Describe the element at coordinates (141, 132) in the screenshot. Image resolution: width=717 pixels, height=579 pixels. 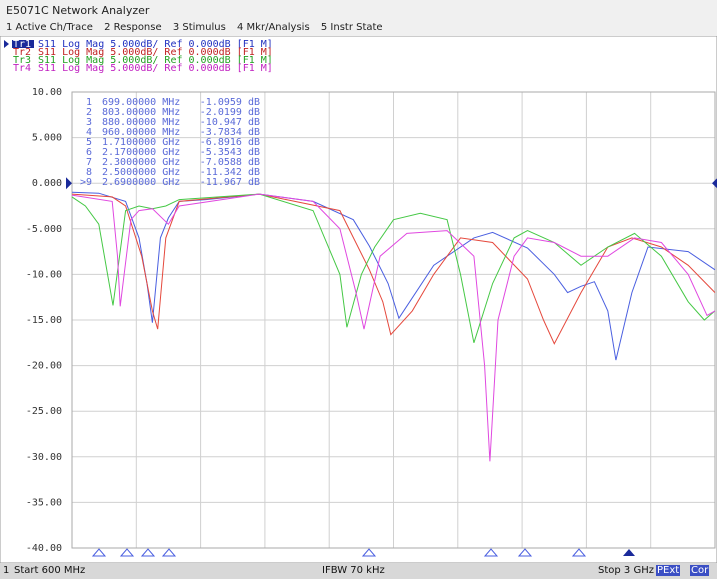
I see `marker-stimulus: 960.00000 MHz` at that location.